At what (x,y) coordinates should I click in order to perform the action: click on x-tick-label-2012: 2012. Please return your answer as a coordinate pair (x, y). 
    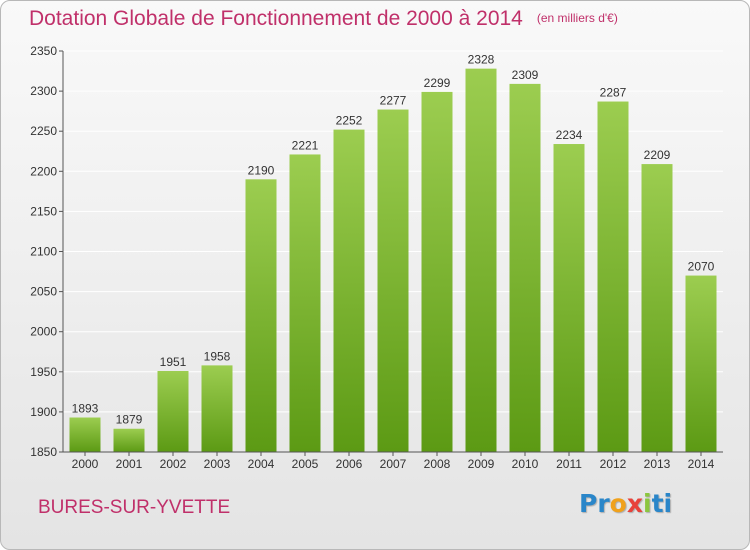
    Looking at the image, I should click on (613, 464).